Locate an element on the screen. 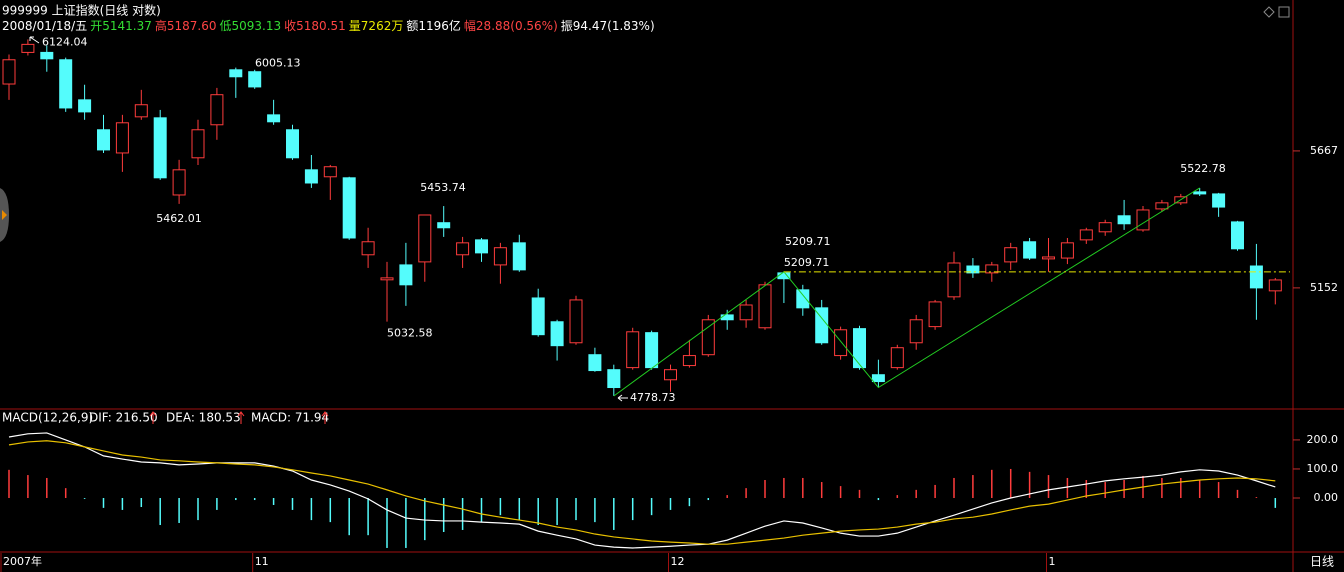 This screenshot has height=572, width=1344. side-tab-arrow is located at coordinates (4, 215).